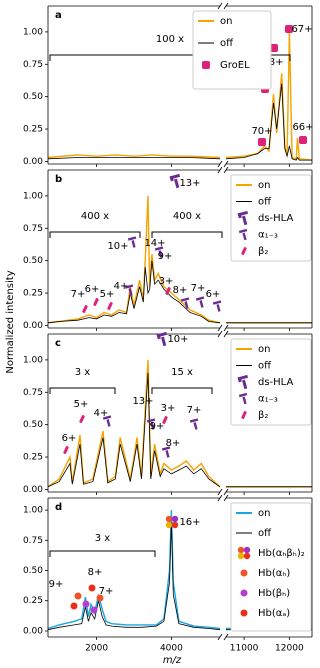  Describe the element at coordinates (172, 660) in the screenshot. I see `x-axis-label: m/z` at that location.